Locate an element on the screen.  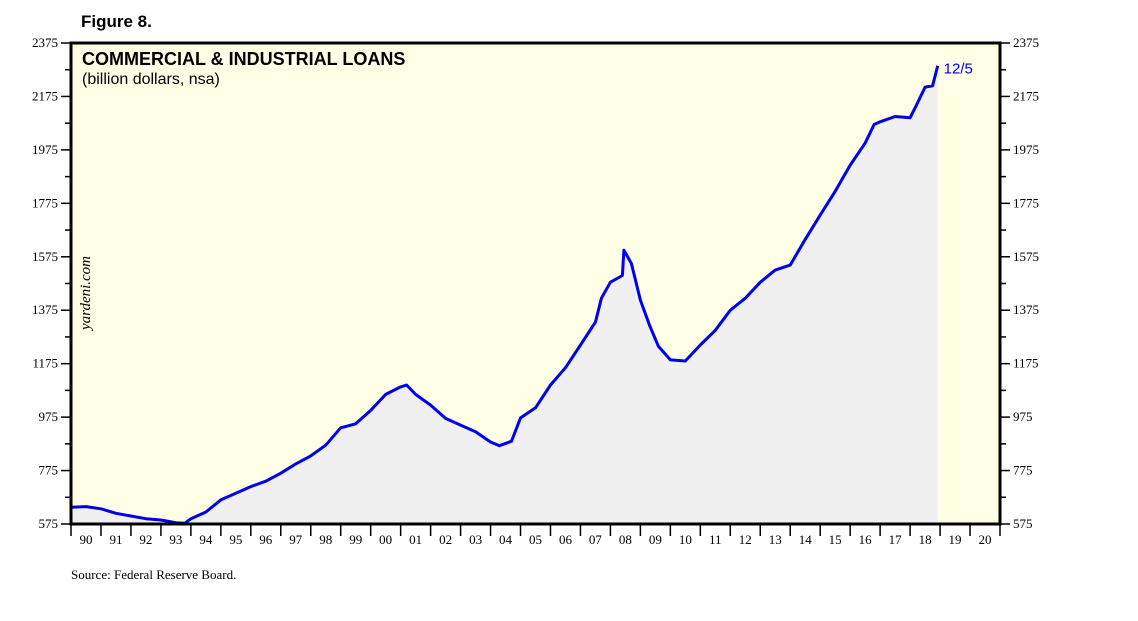
x-tick-label: 08 is located at coordinates (625, 539).